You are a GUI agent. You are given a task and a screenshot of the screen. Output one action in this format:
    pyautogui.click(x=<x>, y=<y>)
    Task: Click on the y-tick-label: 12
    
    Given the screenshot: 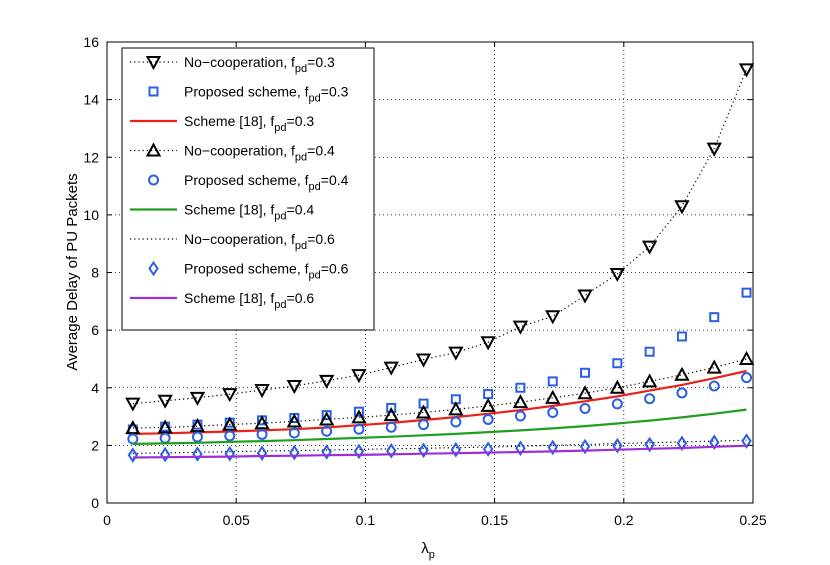 What is the action you would take?
    pyautogui.click(x=91, y=157)
    